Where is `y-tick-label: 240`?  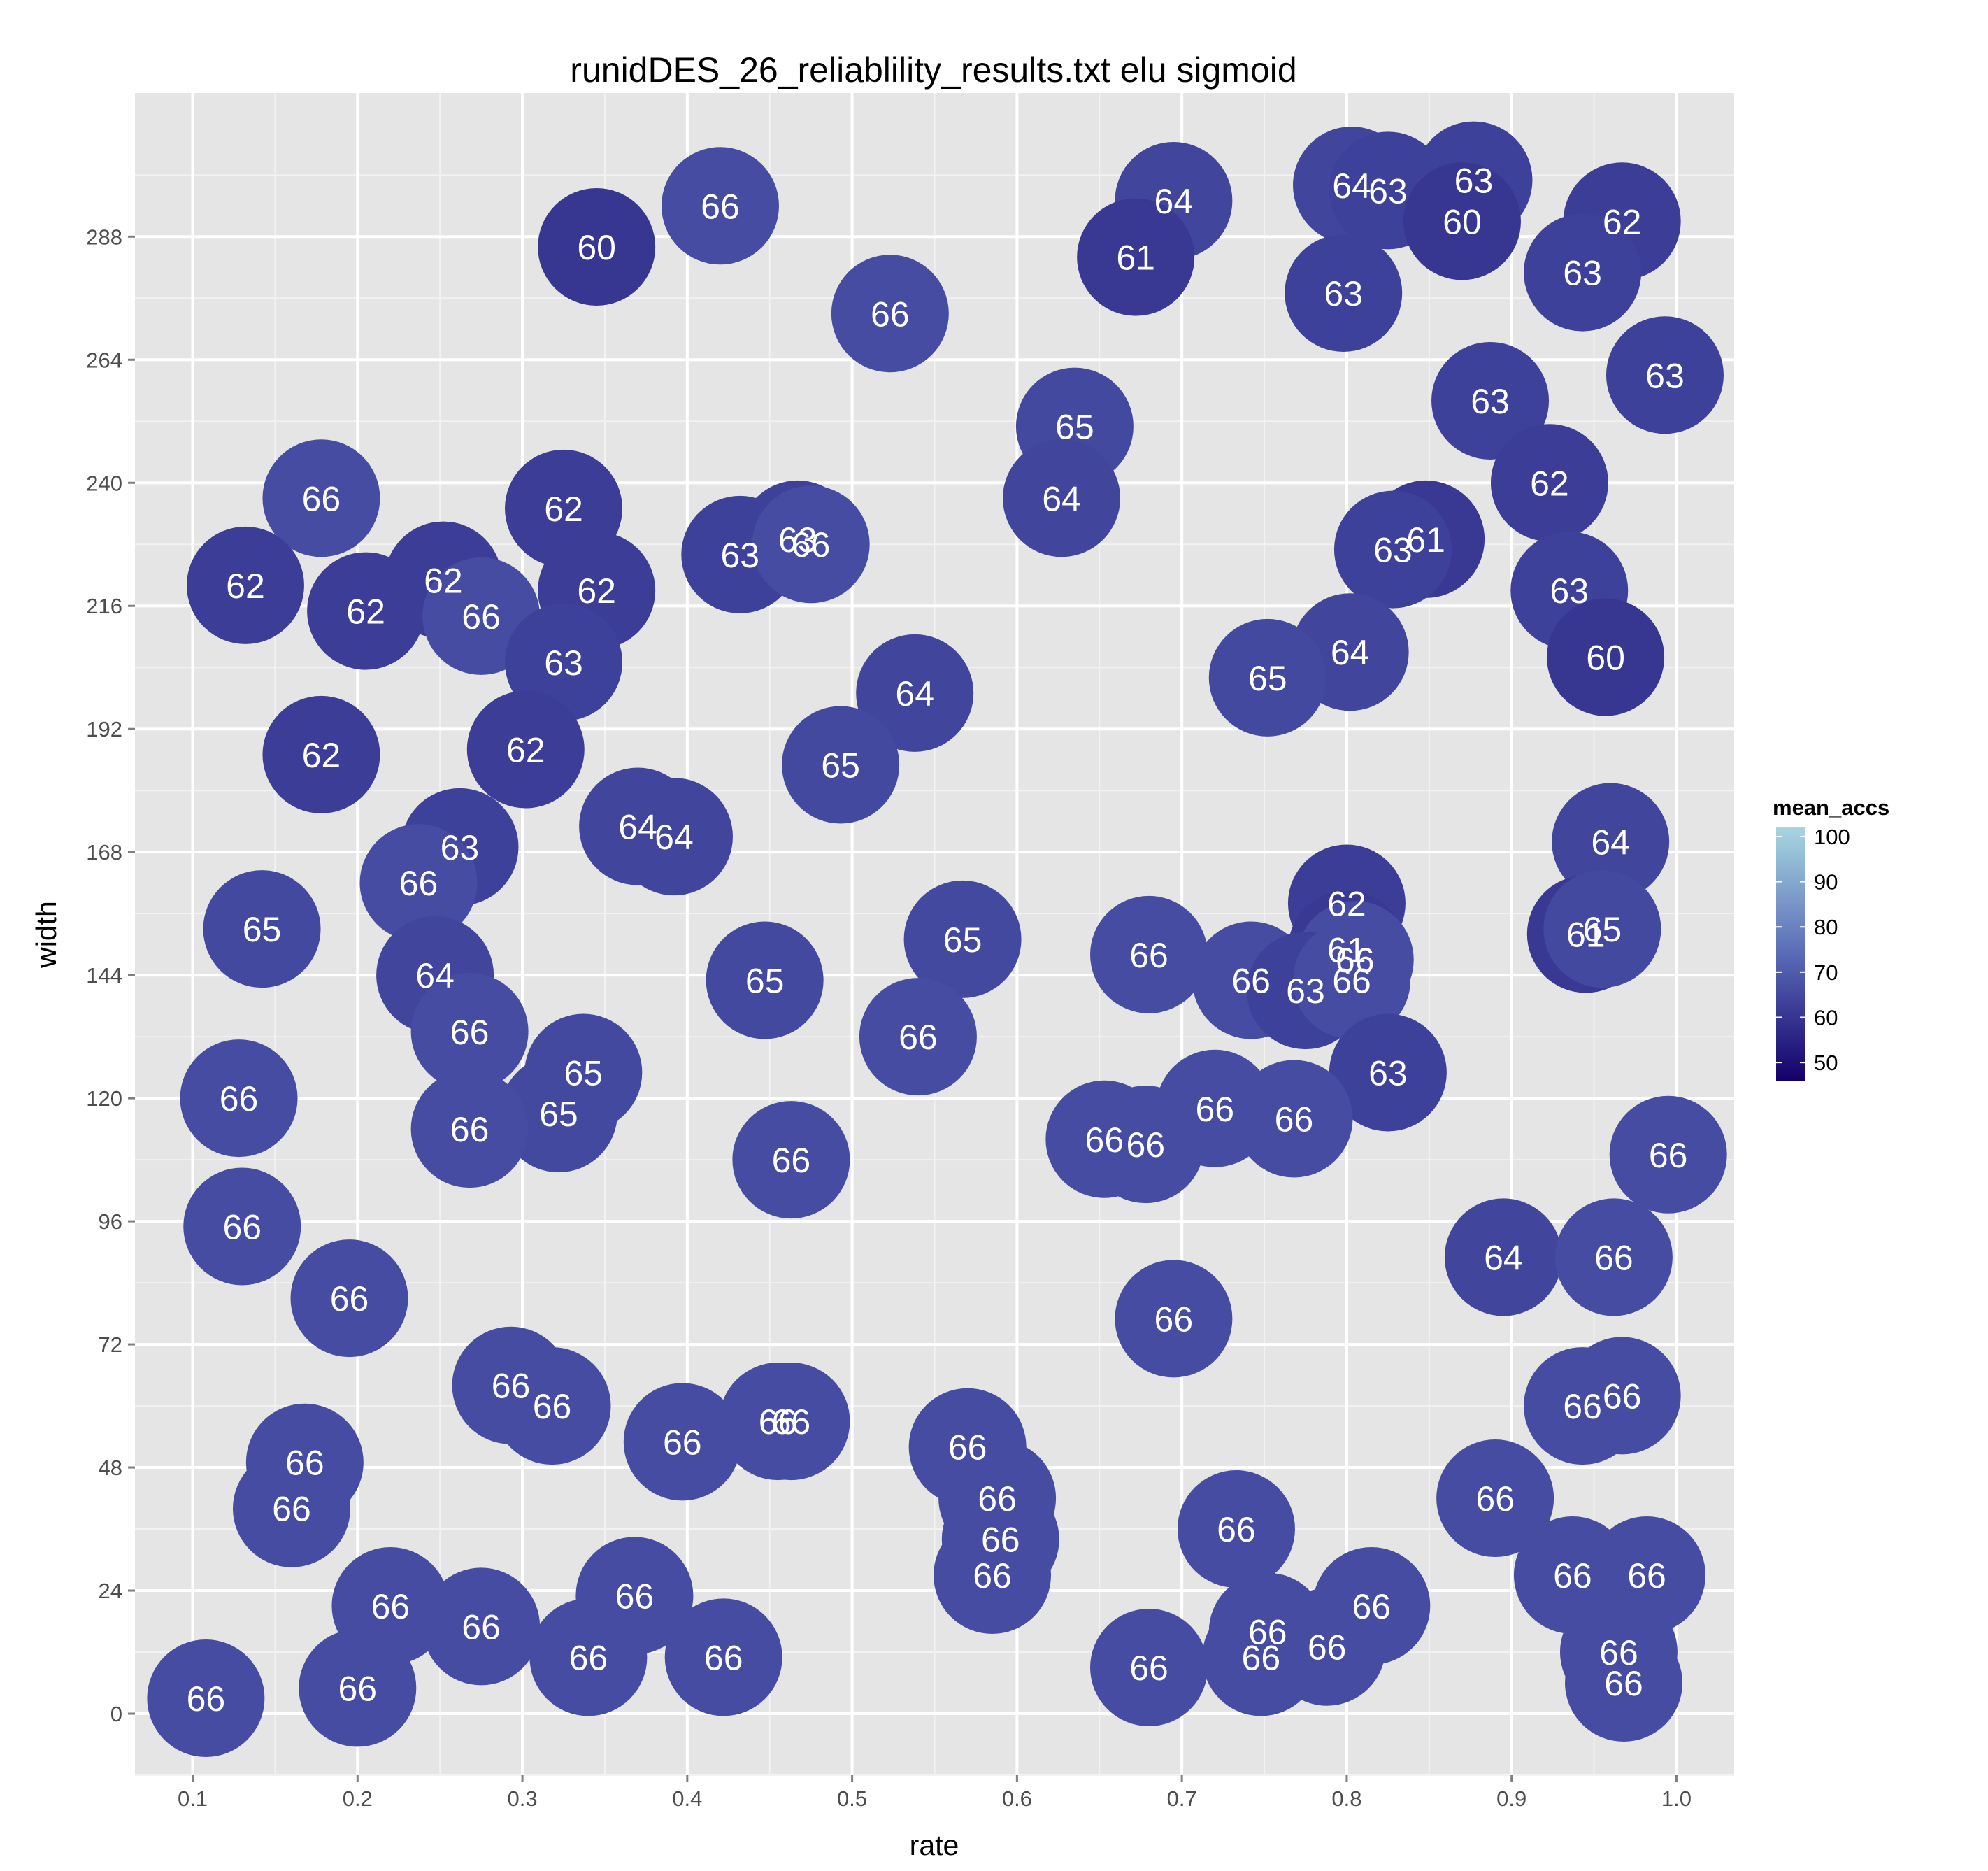
y-tick-label: 240 is located at coordinates (104, 483).